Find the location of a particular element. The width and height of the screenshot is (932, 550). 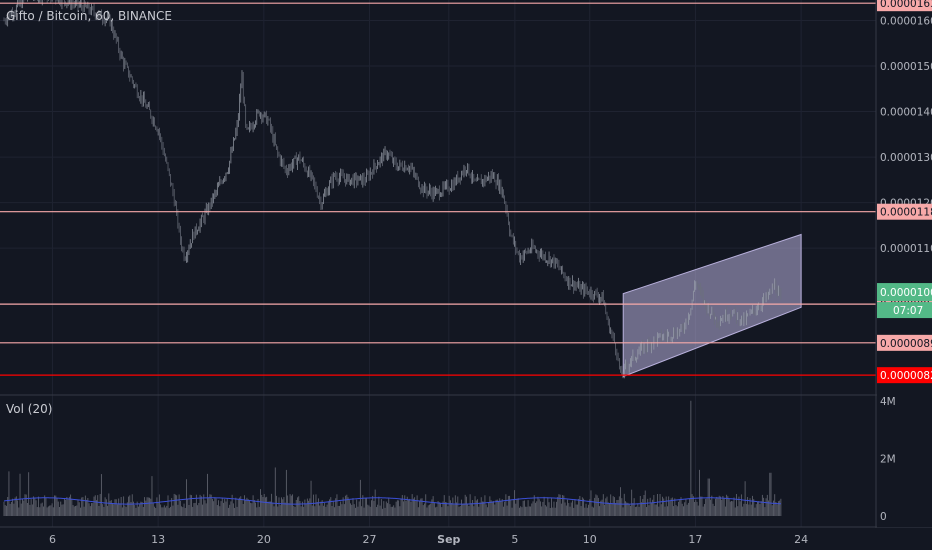

last-price-badge is located at coordinates (904, 292).